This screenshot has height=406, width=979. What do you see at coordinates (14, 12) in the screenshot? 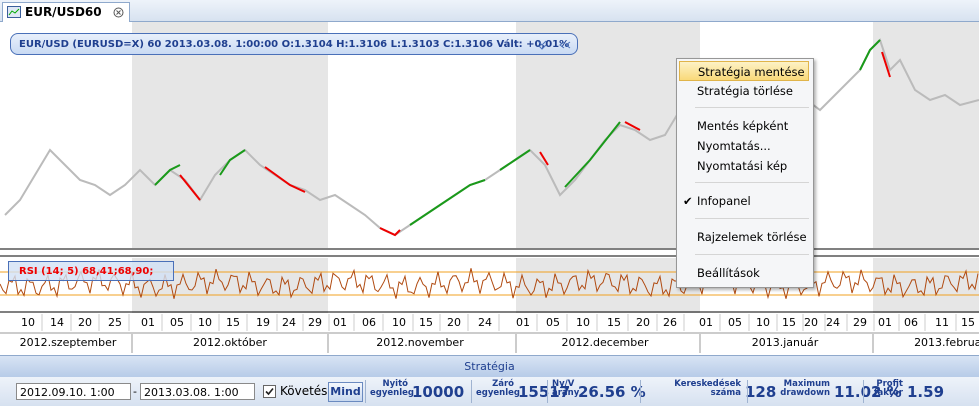
I see `tab-icon` at bounding box center [14, 12].